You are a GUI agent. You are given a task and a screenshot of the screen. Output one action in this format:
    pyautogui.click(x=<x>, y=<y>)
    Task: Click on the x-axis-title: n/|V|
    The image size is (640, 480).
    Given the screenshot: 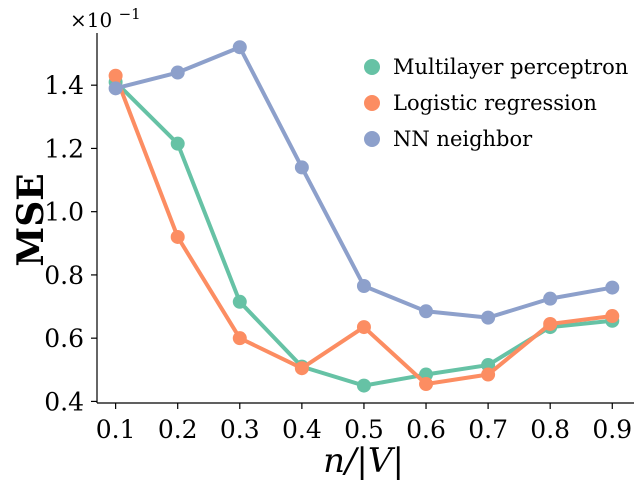 What is the action you would take?
    pyautogui.click(x=363, y=460)
    